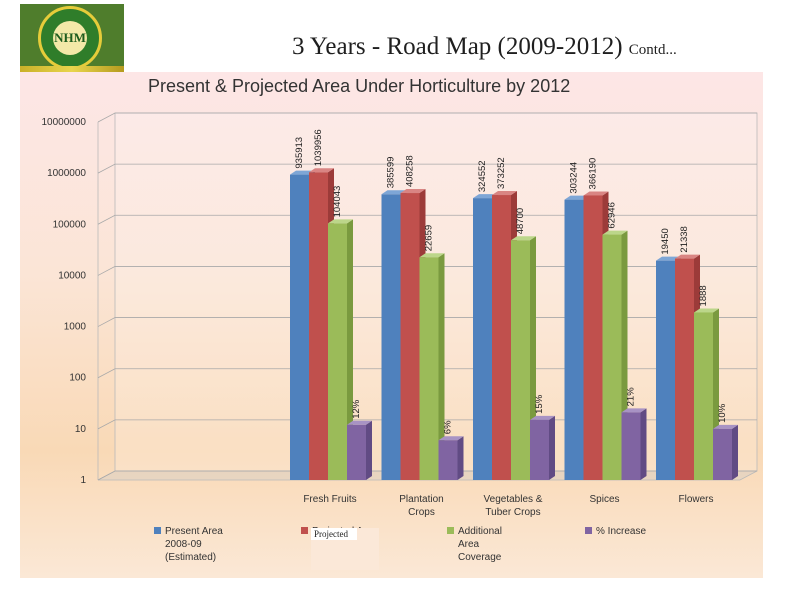  What do you see at coordinates (183, 544) in the screenshot?
I see `legend-label: 2008-09` at bounding box center [183, 544].